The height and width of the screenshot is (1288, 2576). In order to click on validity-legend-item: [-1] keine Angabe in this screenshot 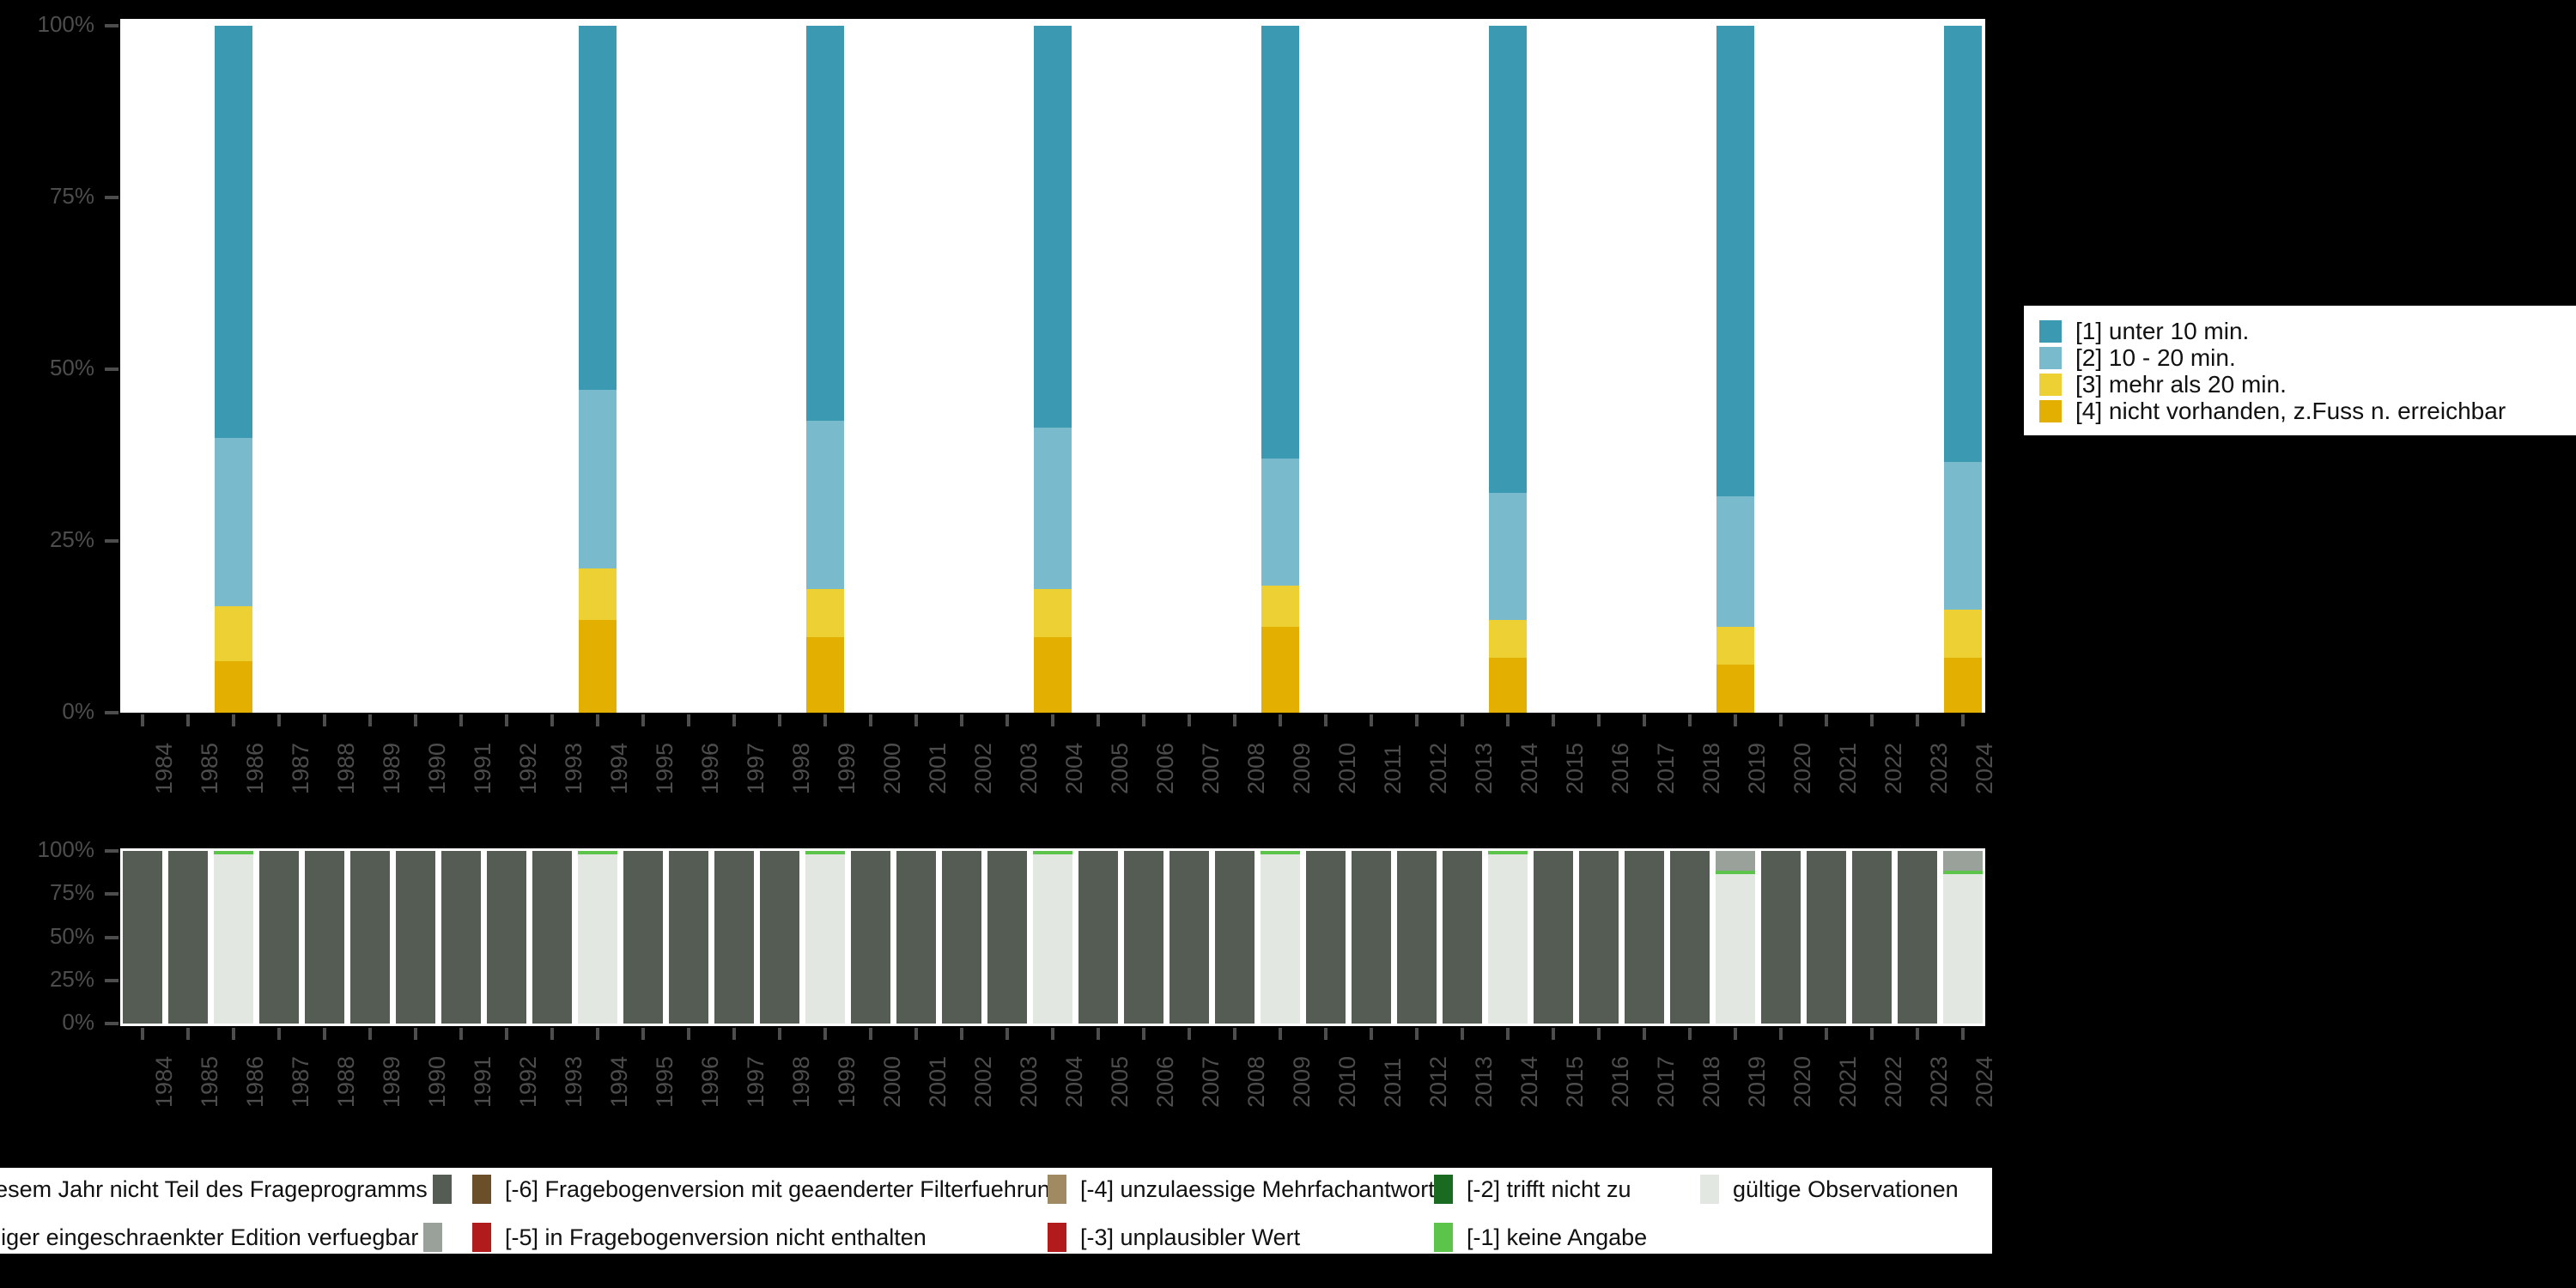, I will do `click(1540, 1237)`.